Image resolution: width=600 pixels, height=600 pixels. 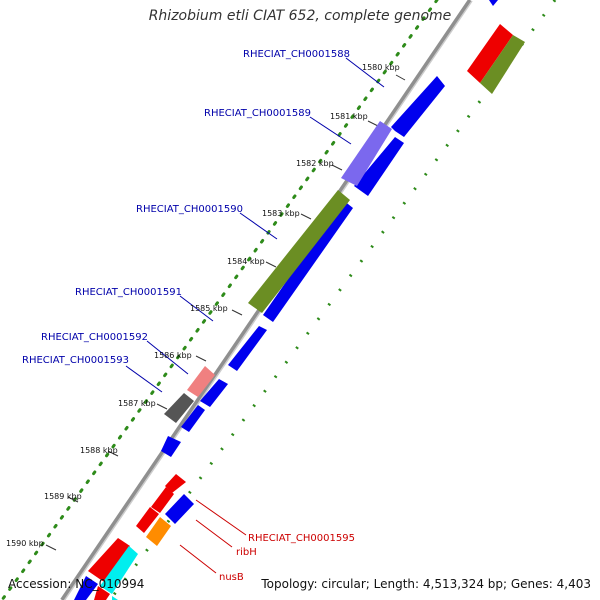 What do you see at coordinates (349, 116) in the screenshot?
I see `tick-label: 1581 kbp` at bounding box center [349, 116].